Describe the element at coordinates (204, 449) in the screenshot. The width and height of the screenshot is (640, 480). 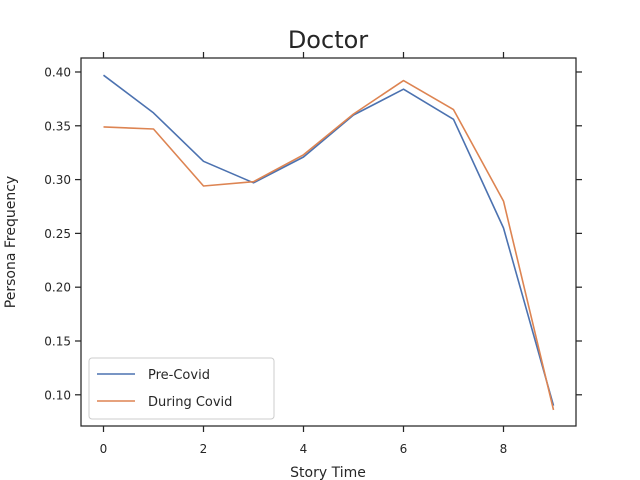
I see `x-tick-label: 2` at that location.